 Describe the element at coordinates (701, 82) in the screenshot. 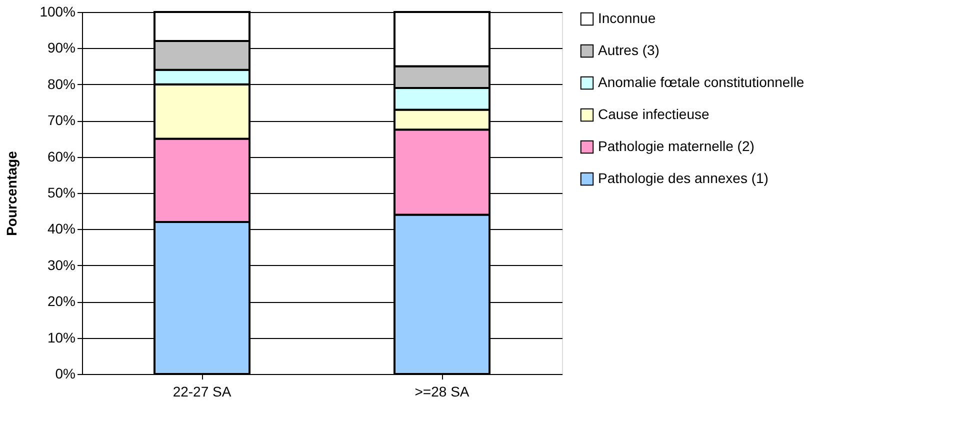

I see `legend-label: Anomalie fœtale constitutionnelle` at that location.